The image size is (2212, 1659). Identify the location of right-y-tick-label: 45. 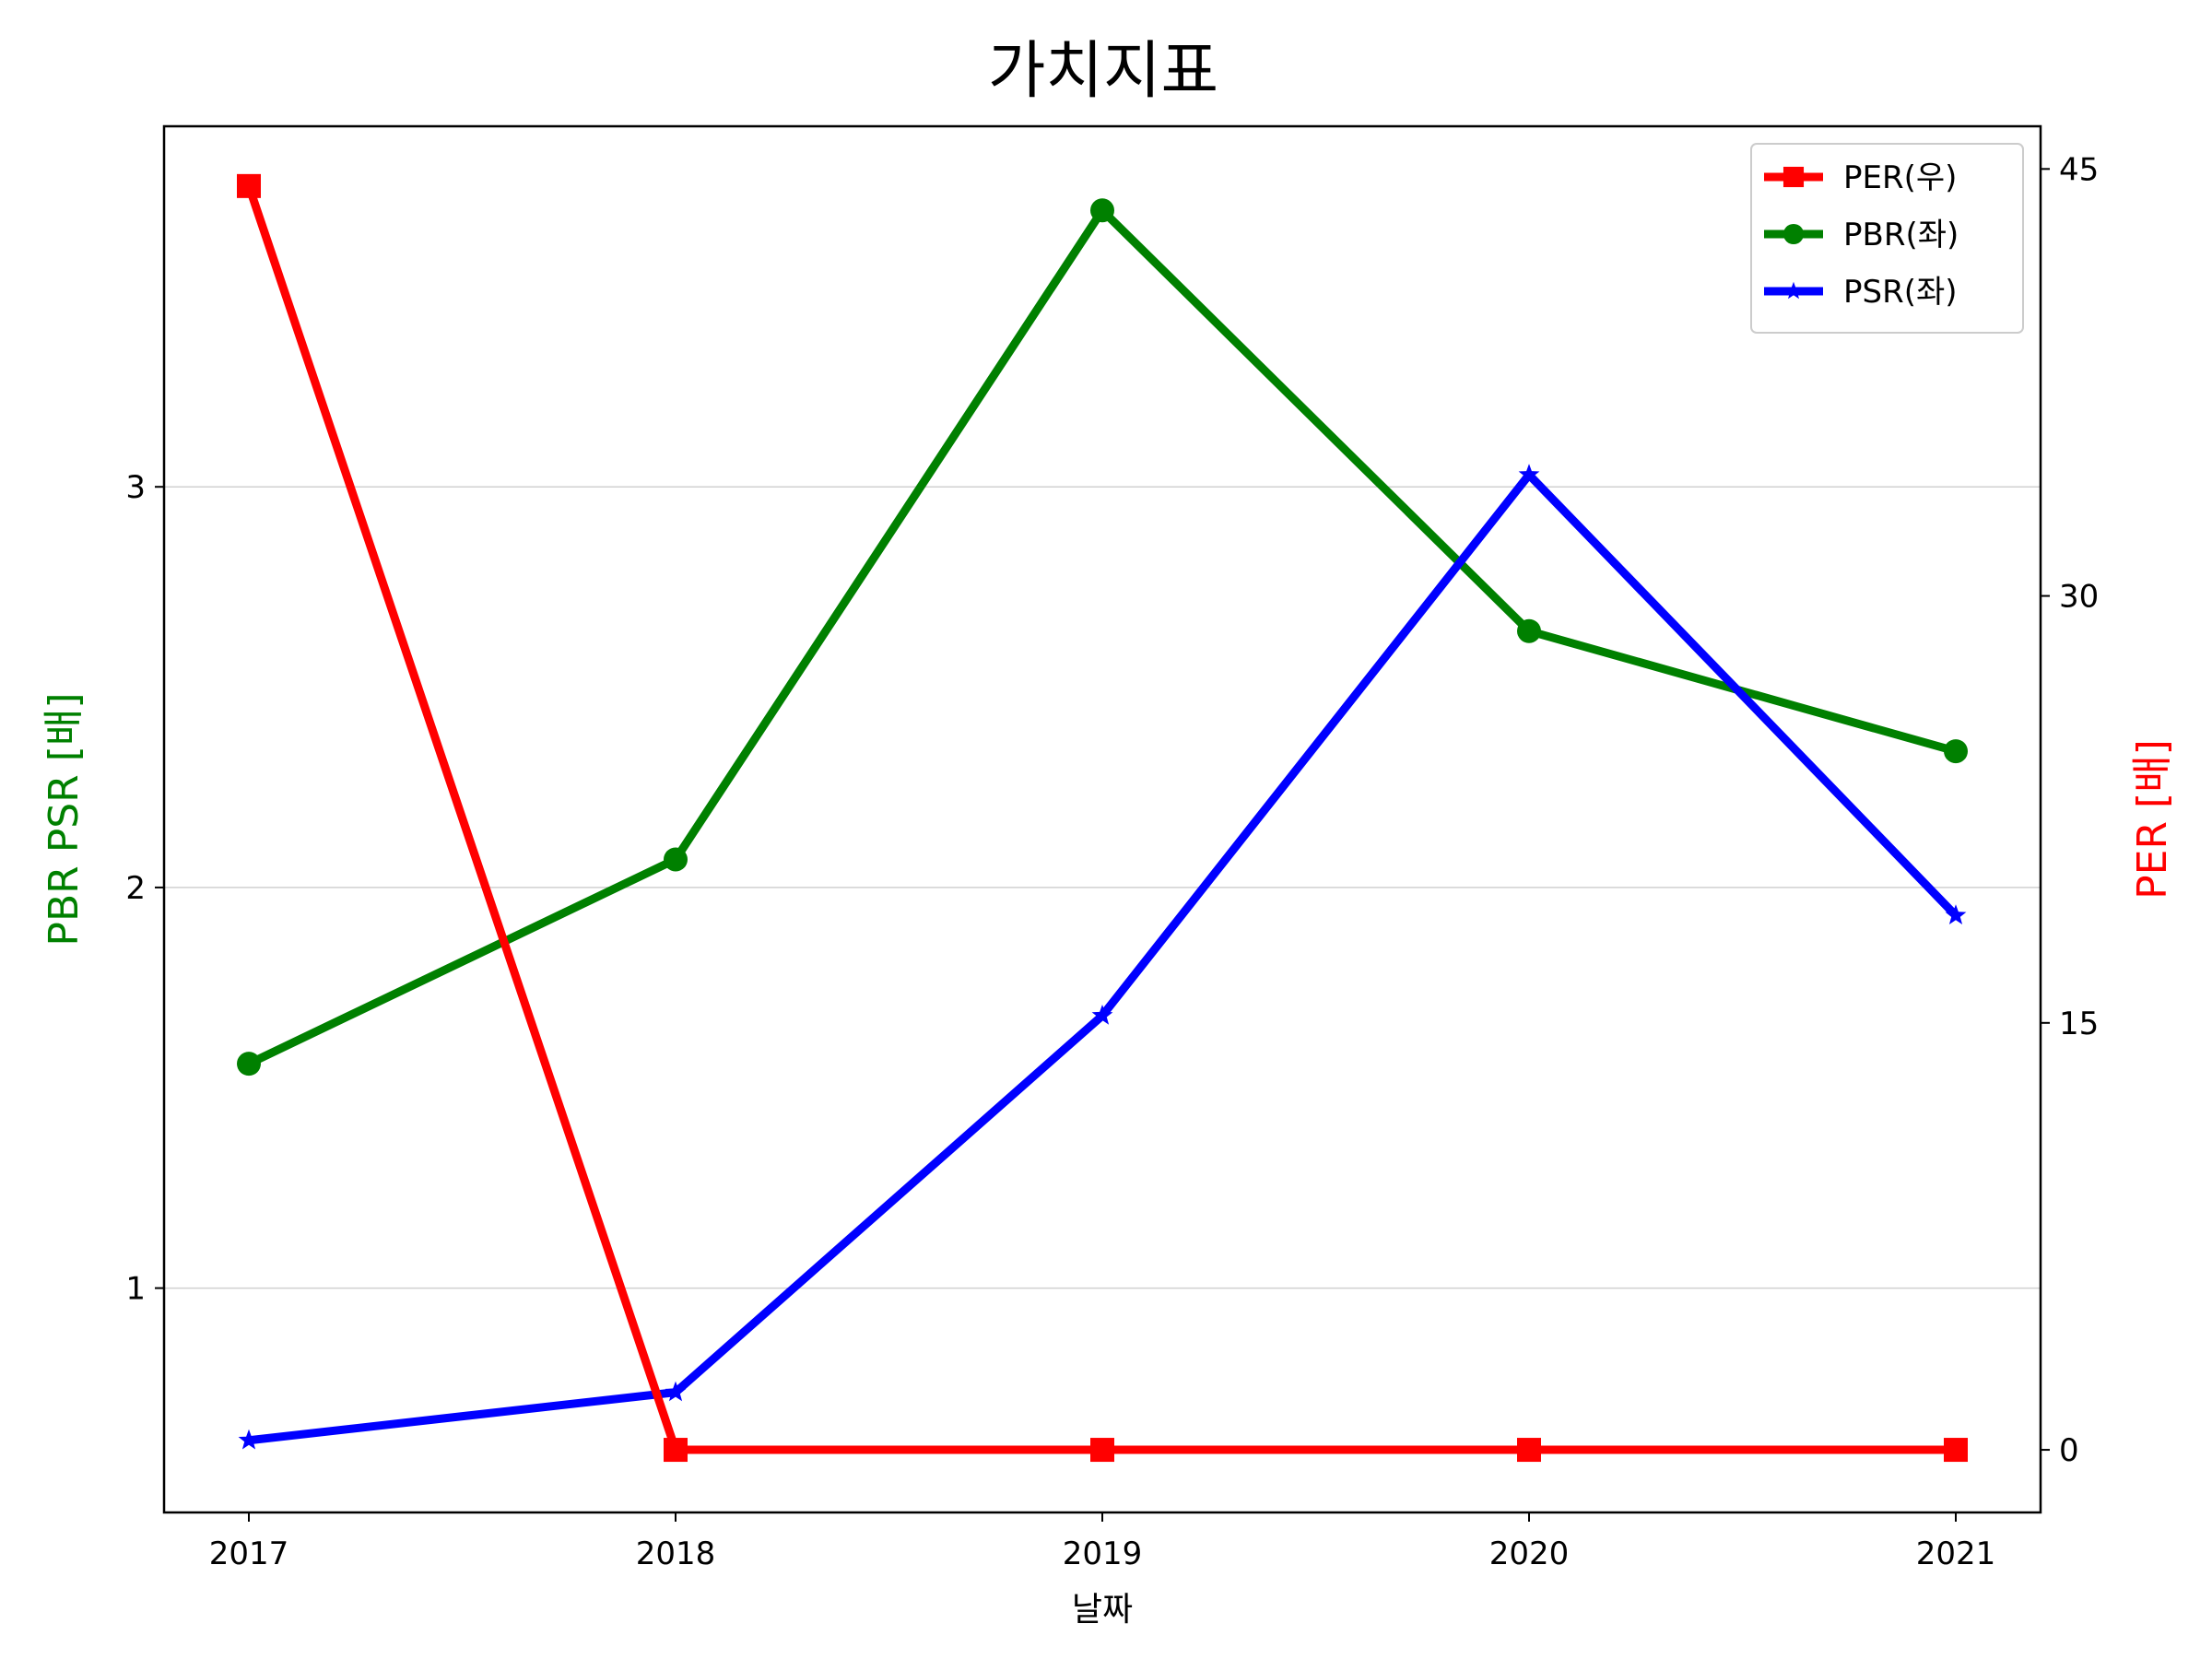
(2079, 169).